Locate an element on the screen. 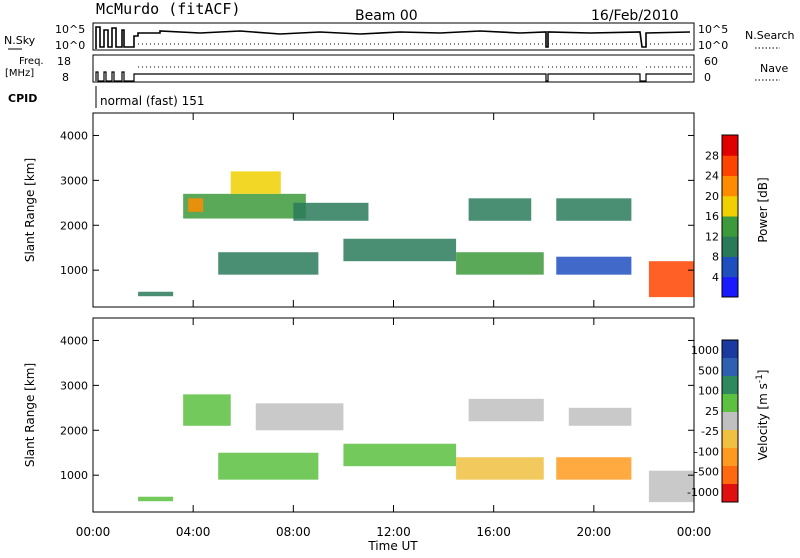 This screenshot has height=558, width=800. beam-title: Beam 00 is located at coordinates (386, 16).